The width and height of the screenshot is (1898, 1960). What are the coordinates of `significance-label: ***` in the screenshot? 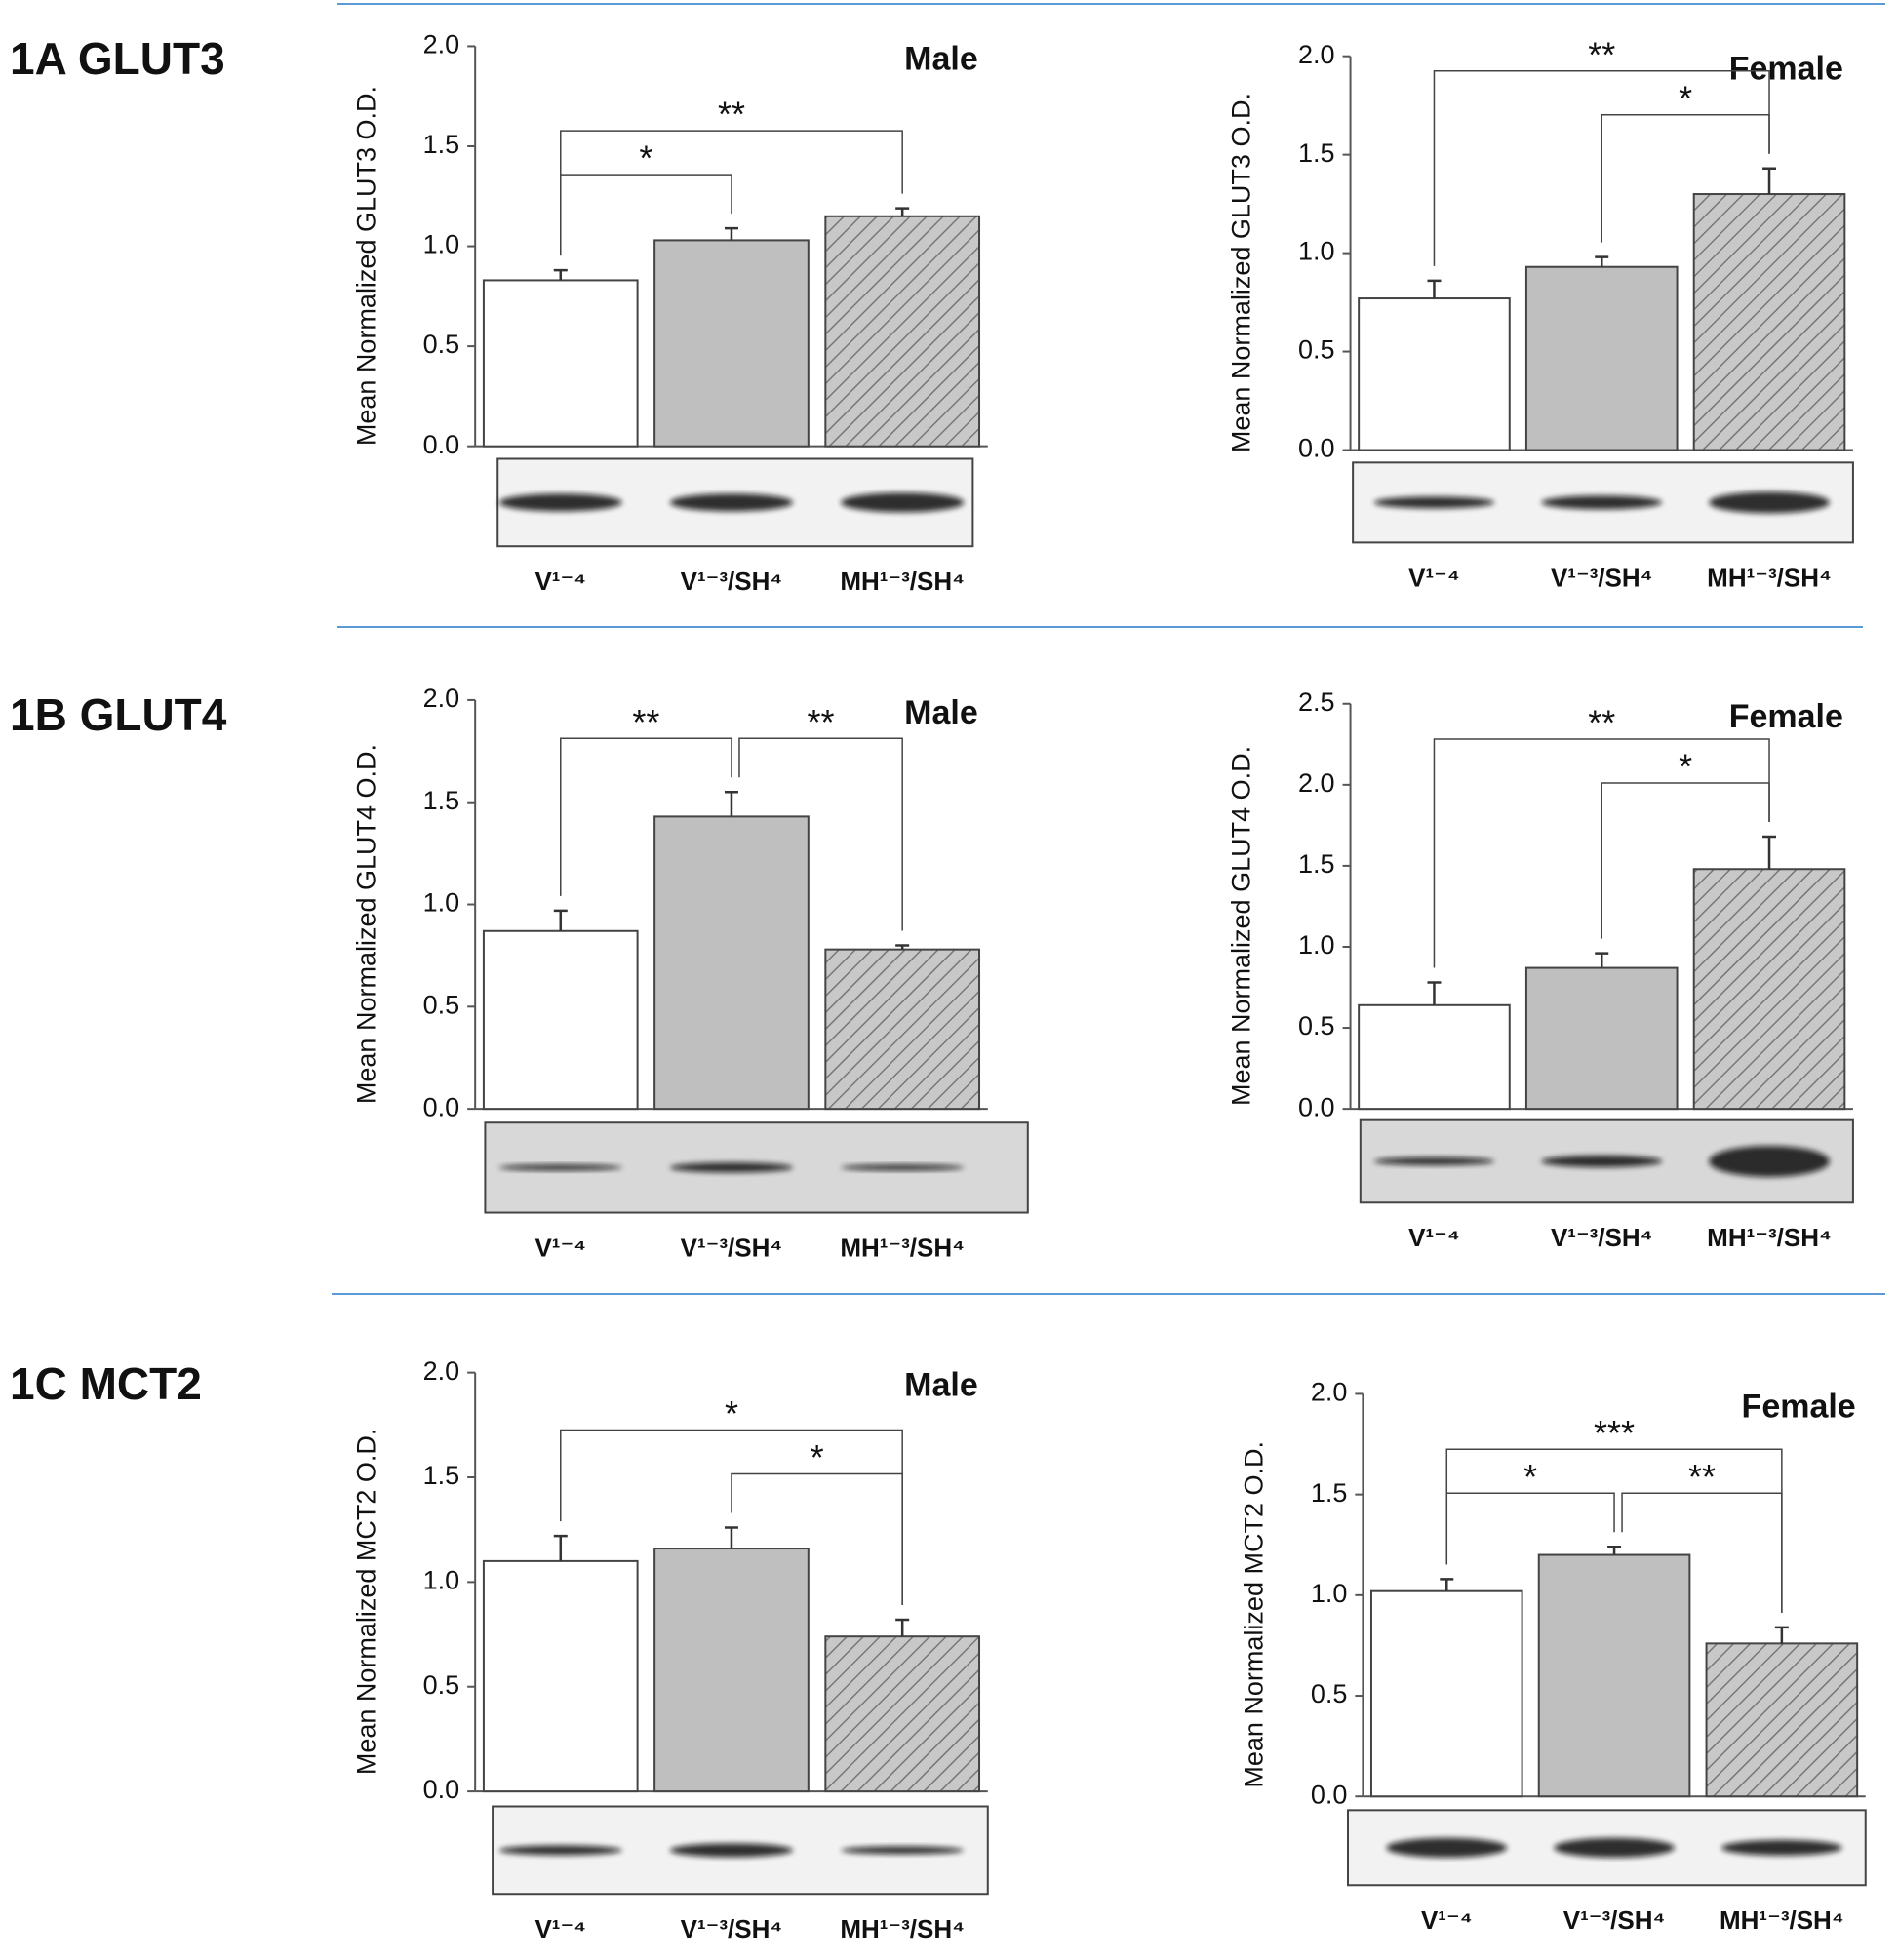 It's located at (1614, 1433).